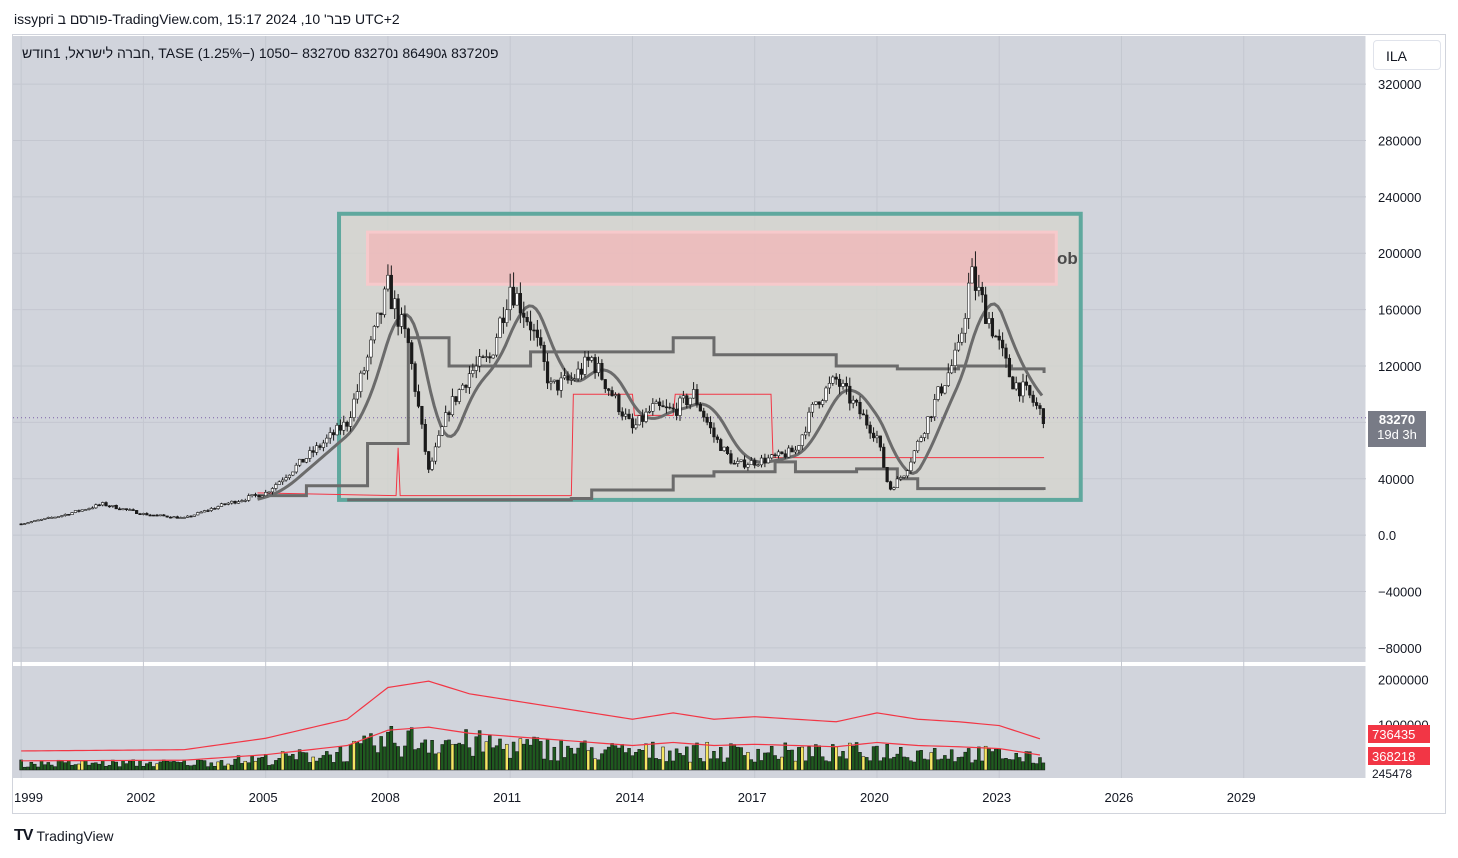  Describe the element at coordinates (263, 797) in the screenshot. I see `x-tick-label: 2005` at that location.